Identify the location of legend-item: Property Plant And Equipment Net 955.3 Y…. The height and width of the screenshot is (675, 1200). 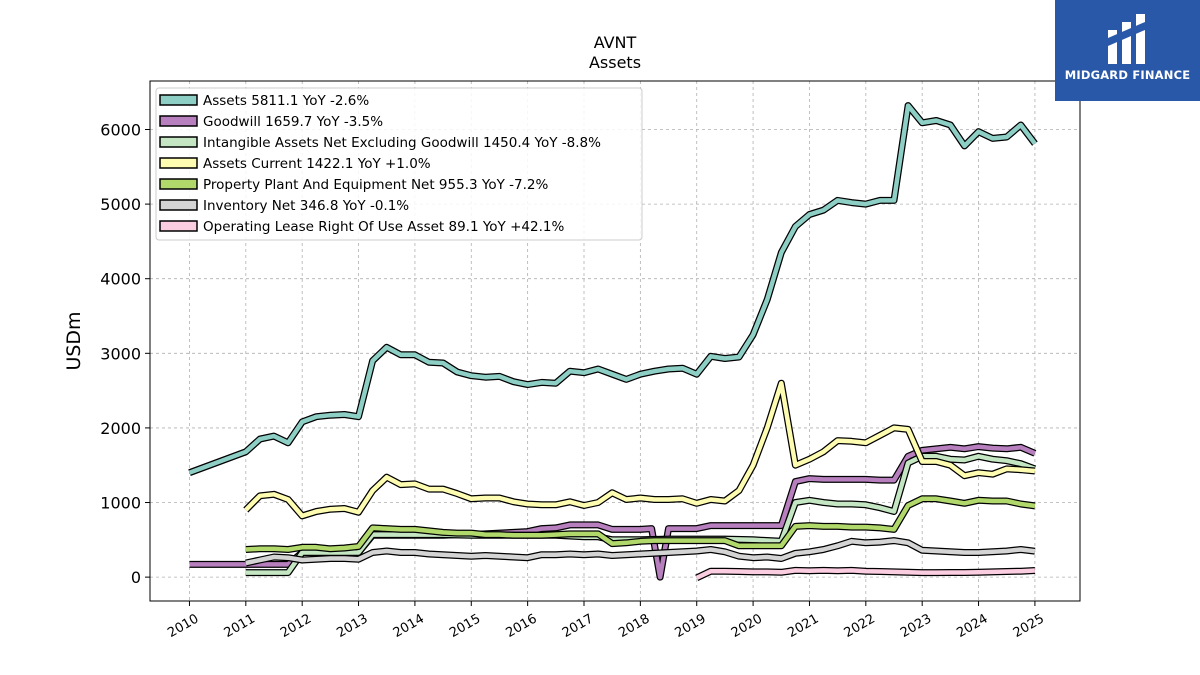
(353, 185).